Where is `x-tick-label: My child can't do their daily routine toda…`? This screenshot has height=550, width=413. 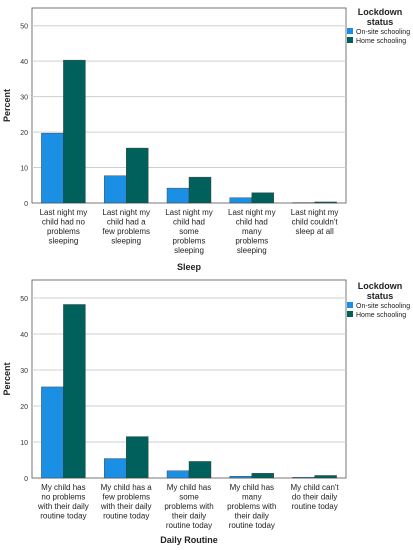 x-tick-label: My child can't do their daily routine toda… is located at coordinates (314, 497).